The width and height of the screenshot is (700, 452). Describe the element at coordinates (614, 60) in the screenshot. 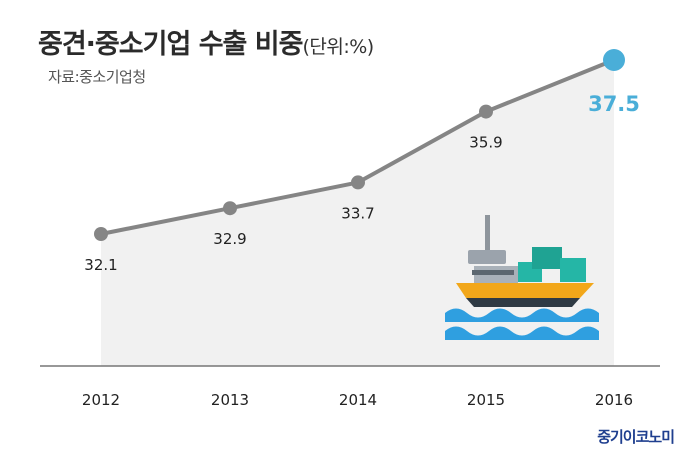

I see `data-point-2016` at that location.